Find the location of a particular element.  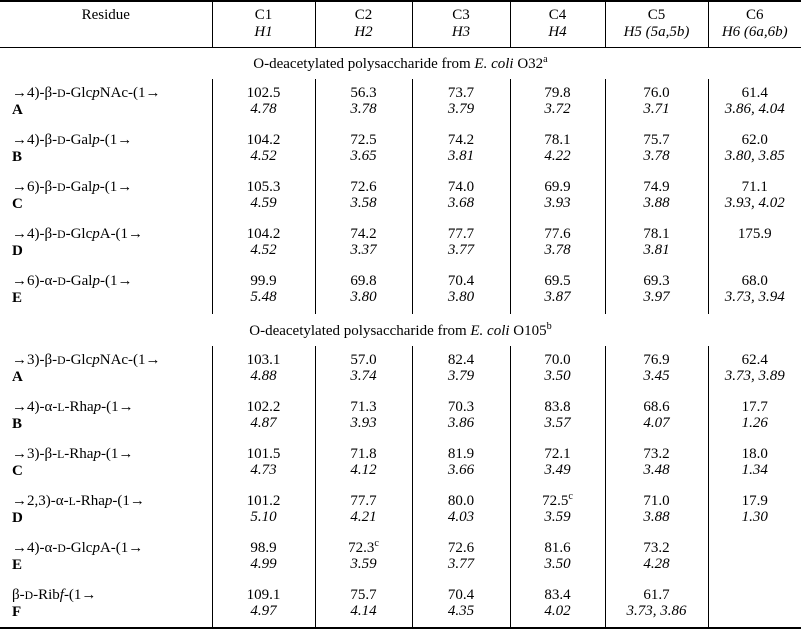

proton-shift-value: 3.87 is located at coordinates (557, 297).